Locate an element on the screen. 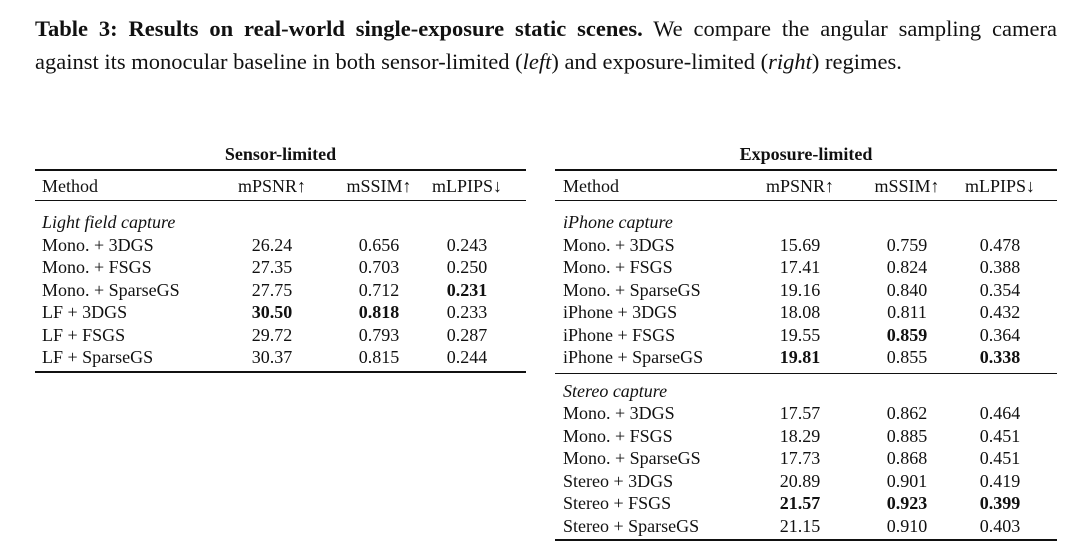  cell-value: 27.35 is located at coordinates (272, 267).